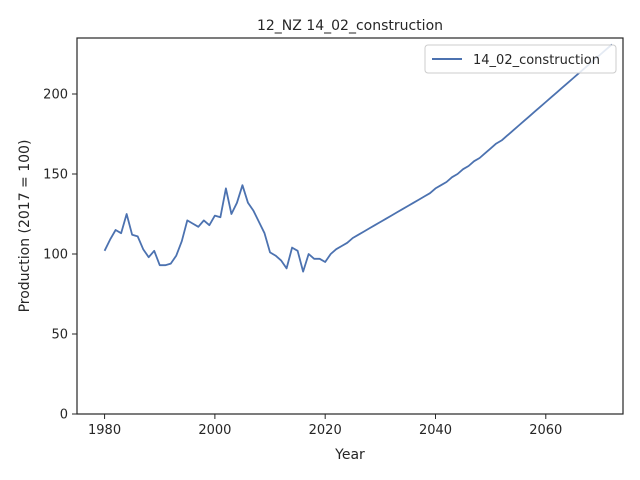 The width and height of the screenshot is (640, 480). What do you see at coordinates (435, 430) in the screenshot?
I see `x-tick-label: 2040` at bounding box center [435, 430].